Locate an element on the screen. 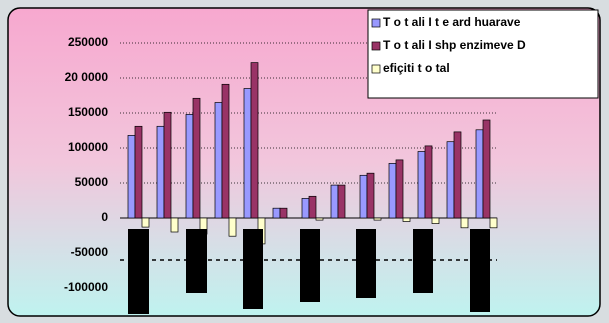 This screenshot has width=609, height=323. legend-label: T o t ali I t e ard huarave is located at coordinates (452, 22).